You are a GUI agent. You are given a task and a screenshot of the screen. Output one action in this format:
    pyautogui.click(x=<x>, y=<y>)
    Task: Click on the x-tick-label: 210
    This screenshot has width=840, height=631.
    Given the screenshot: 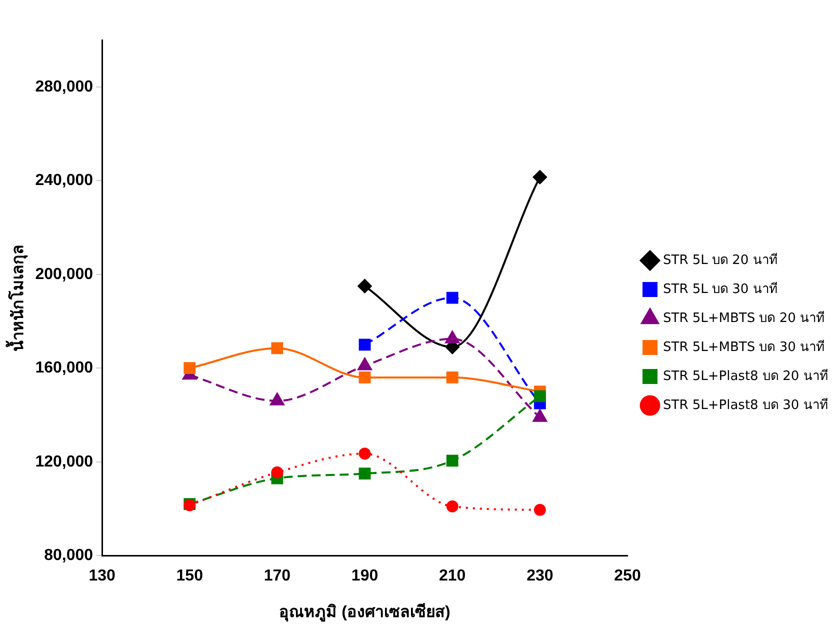 What is the action you would take?
    pyautogui.click(x=452, y=576)
    